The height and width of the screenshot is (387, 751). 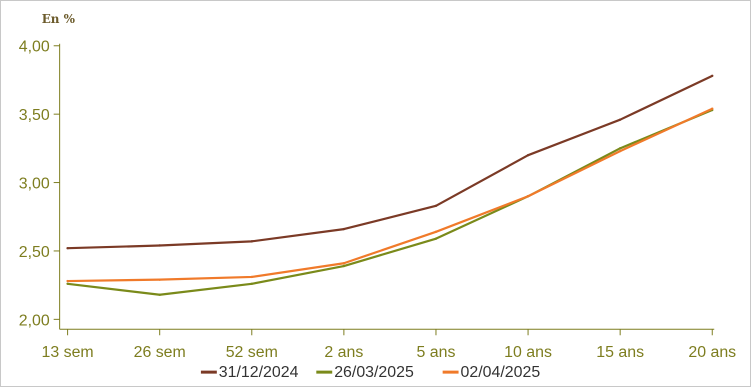 I want to click on legend-label: 26/03/2025, so click(x=374, y=372).